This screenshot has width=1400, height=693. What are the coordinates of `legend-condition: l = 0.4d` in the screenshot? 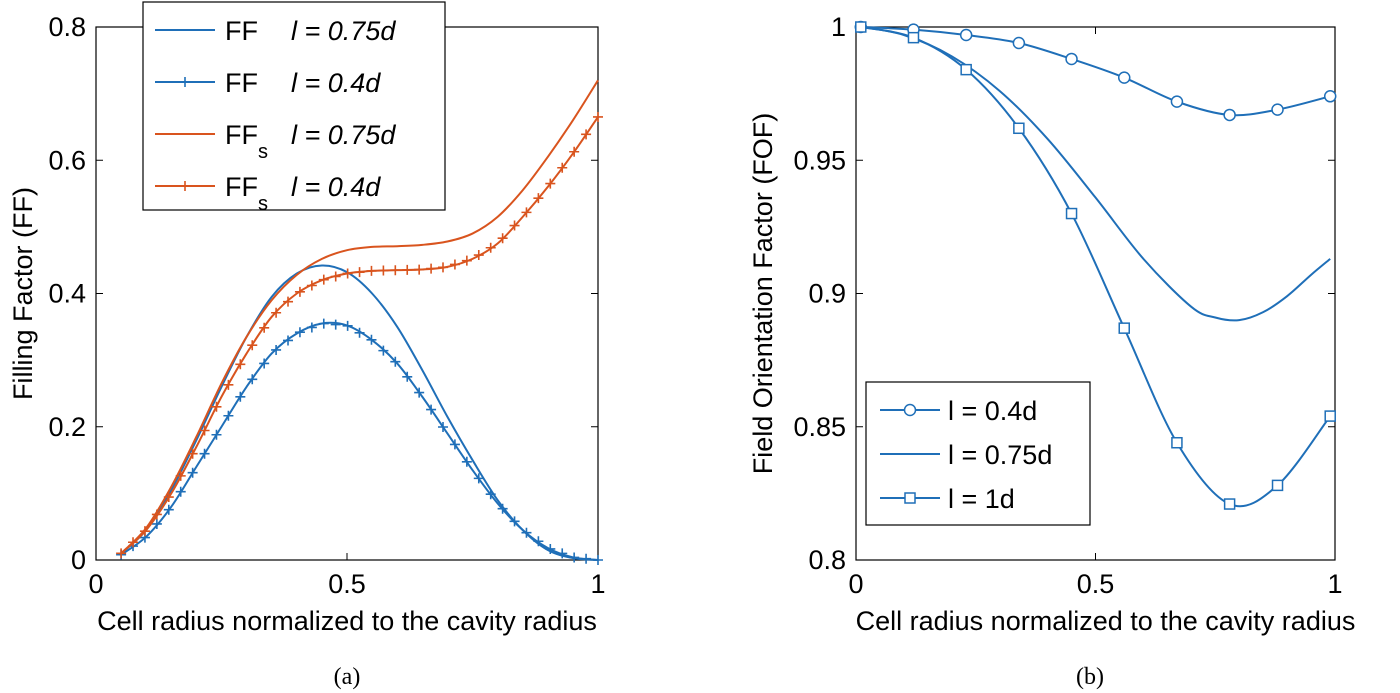 It's located at (336, 83).